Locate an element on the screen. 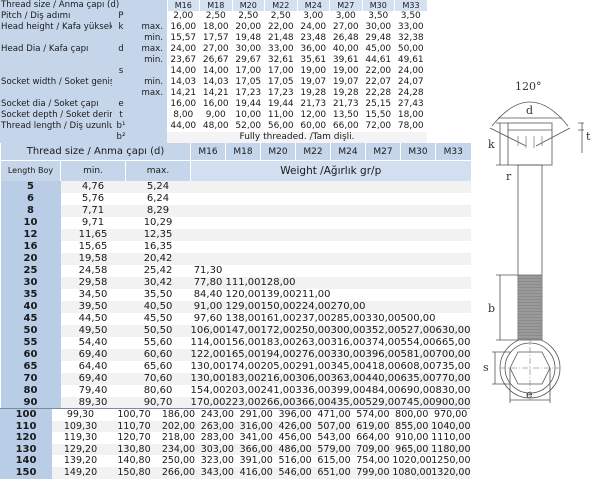  spec-symbol: b² is located at coordinates (121, 137).